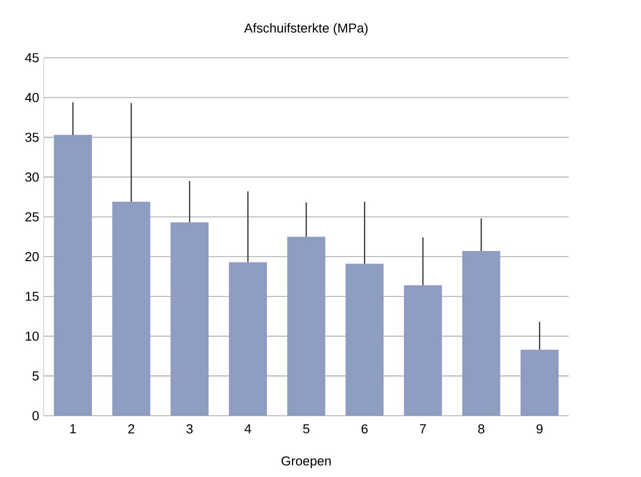 This screenshot has height=477, width=641. I want to click on x-tick-label: 7, so click(423, 429).